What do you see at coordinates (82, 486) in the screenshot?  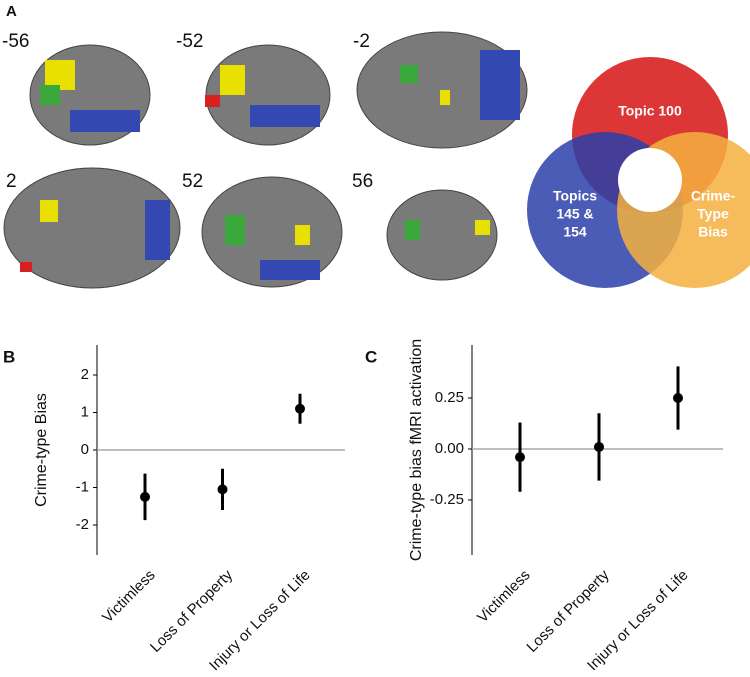 I see `y-tick-label: -1` at bounding box center [82, 486].